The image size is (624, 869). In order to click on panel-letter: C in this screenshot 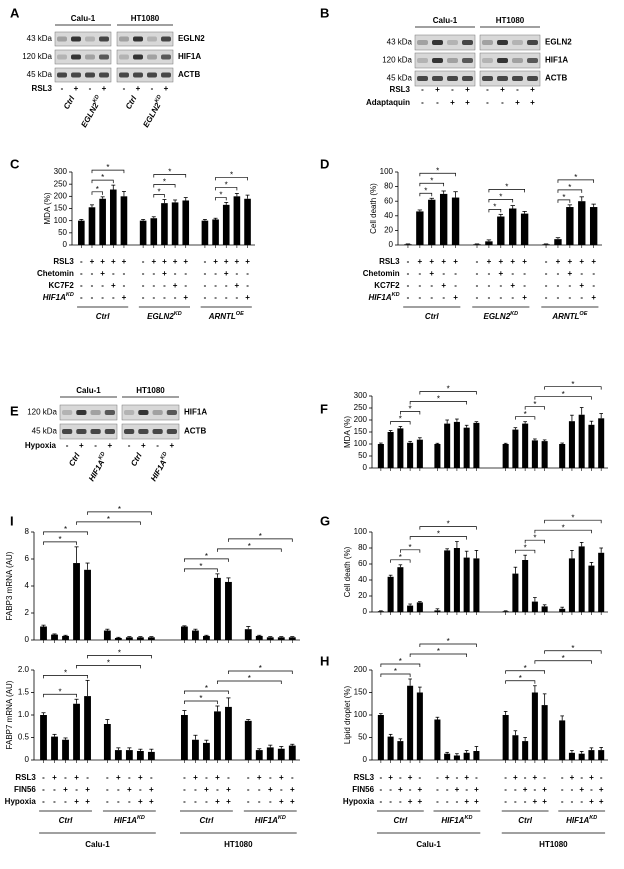, I will do `click(15, 163)`.